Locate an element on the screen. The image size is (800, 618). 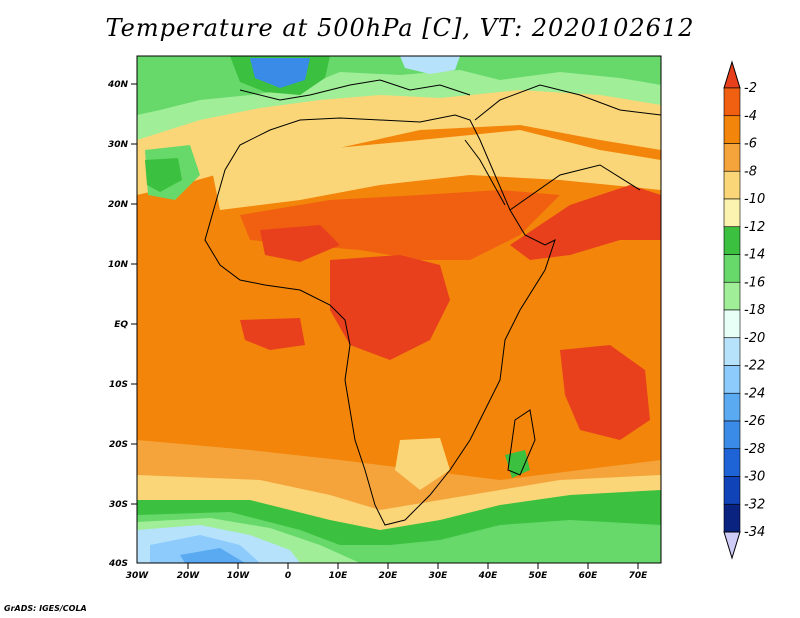
lon-label-30e: 30E is located at coordinates (439, 576).